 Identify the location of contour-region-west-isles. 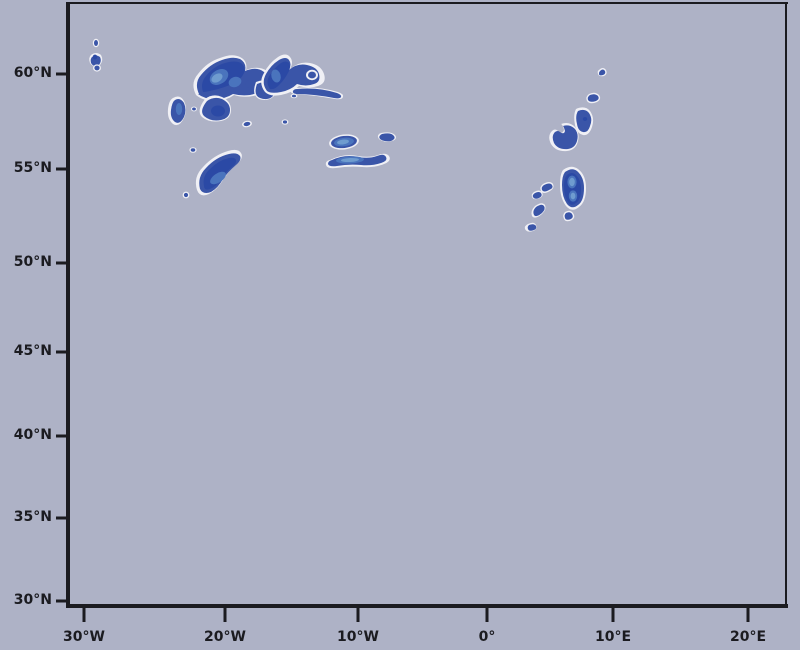
(182, 111).